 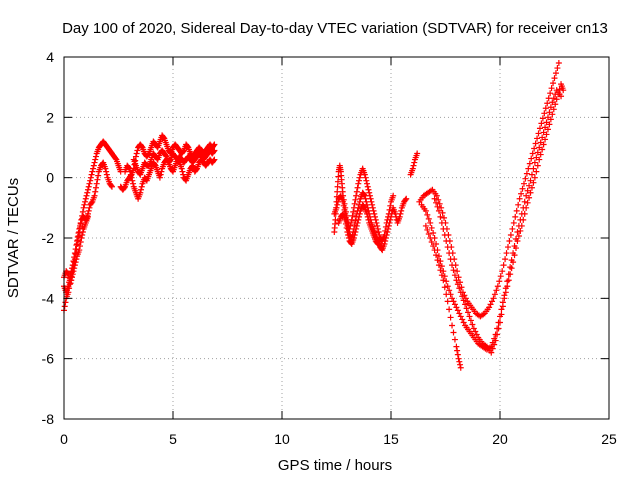 What do you see at coordinates (173, 439) in the screenshot?
I see `x-tick-label: 5` at bounding box center [173, 439].